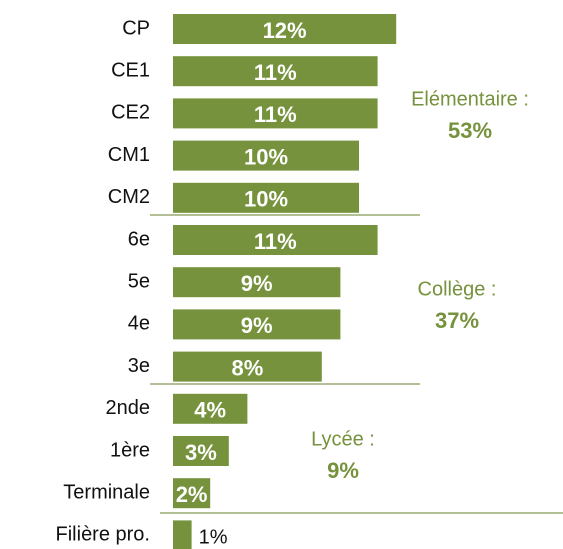 Image resolution: width=563 pixels, height=549 pixels. What do you see at coordinates (139, 281) in the screenshot?
I see `category-label: 5e` at bounding box center [139, 281].